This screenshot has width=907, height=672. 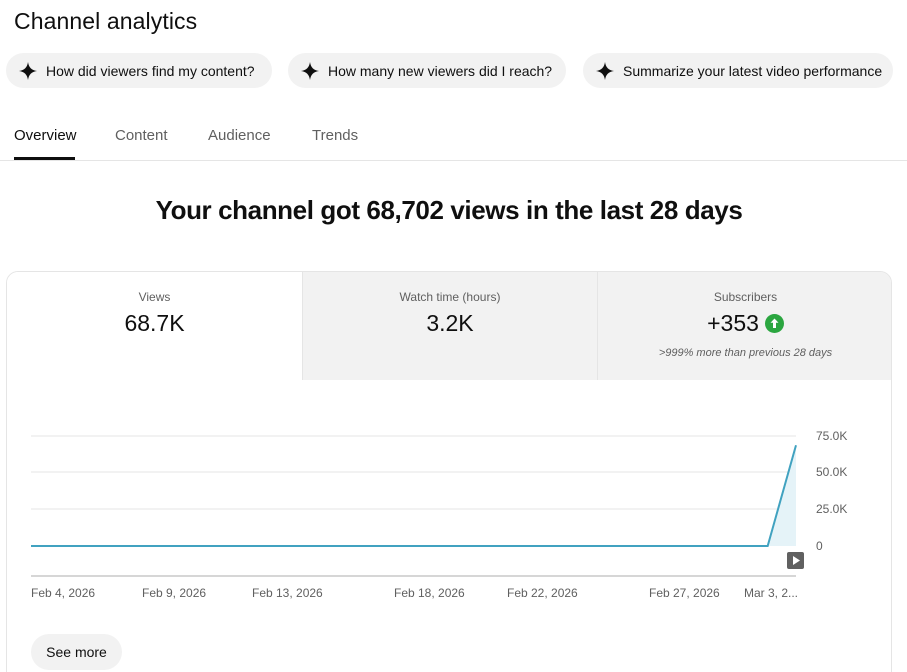 I want to click on metric-value-row: +353, so click(x=744, y=323).